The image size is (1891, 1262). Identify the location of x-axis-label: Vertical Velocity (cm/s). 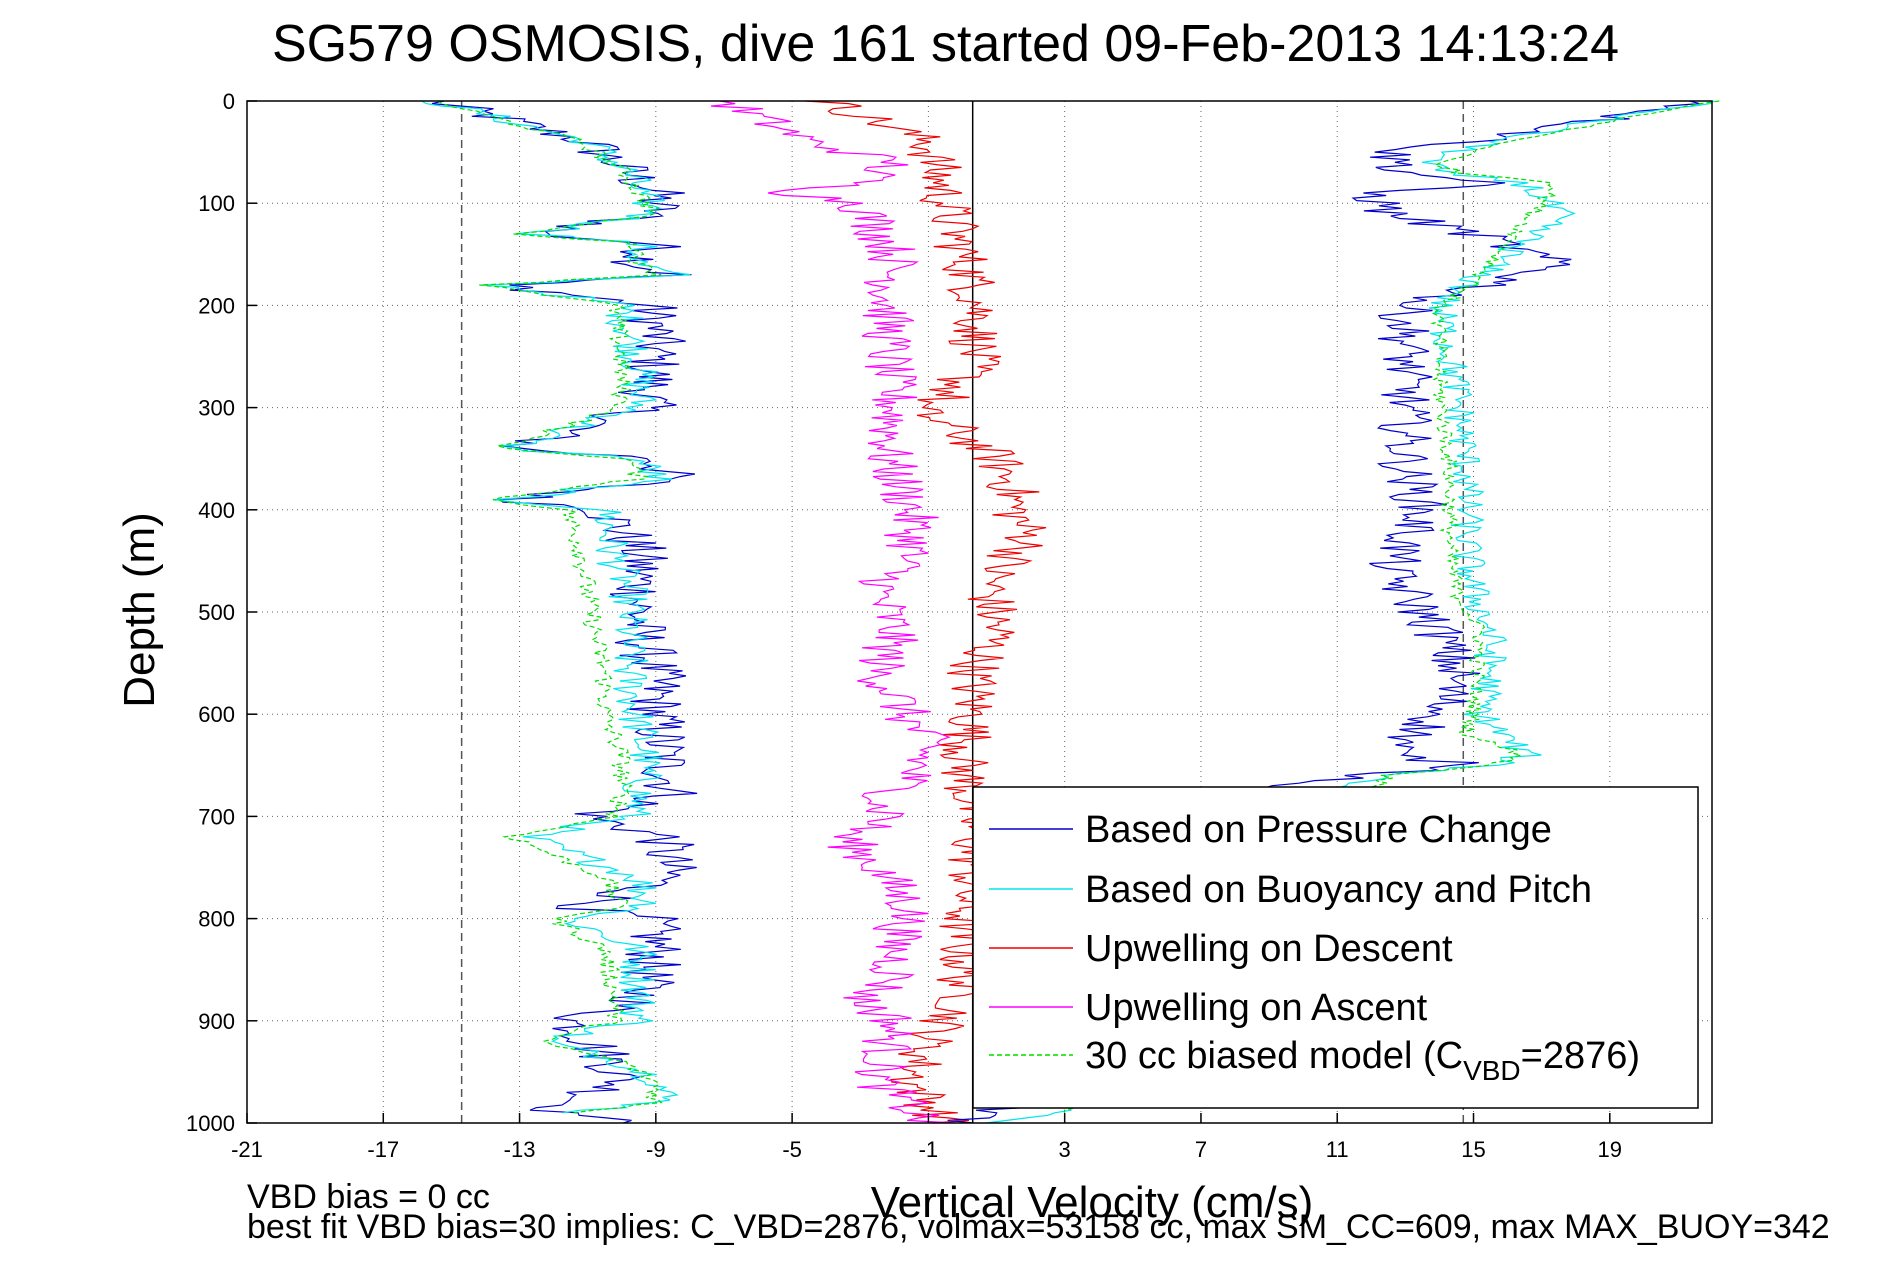
(1092, 1202).